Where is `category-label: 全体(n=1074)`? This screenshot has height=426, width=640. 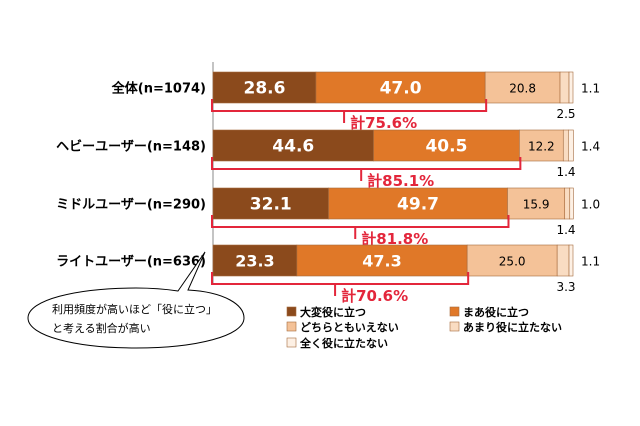
category-label: 全体(n=1074) is located at coordinates (158, 89).